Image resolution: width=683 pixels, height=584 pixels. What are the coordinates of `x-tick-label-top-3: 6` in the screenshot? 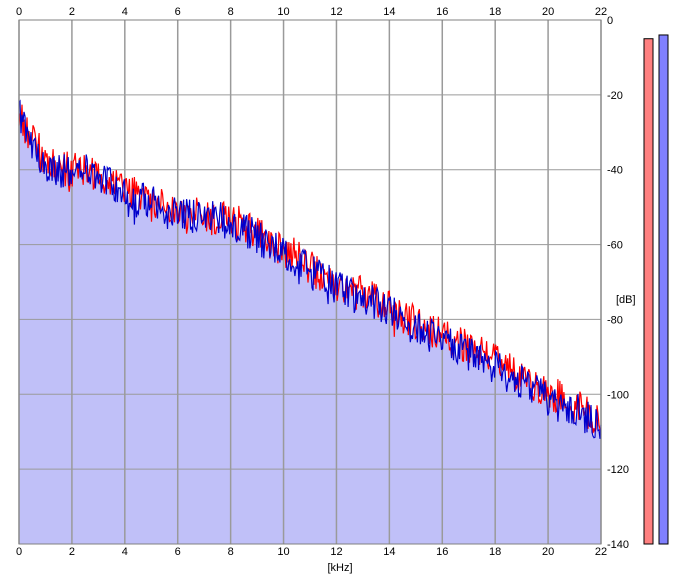 It's located at (178, 12).